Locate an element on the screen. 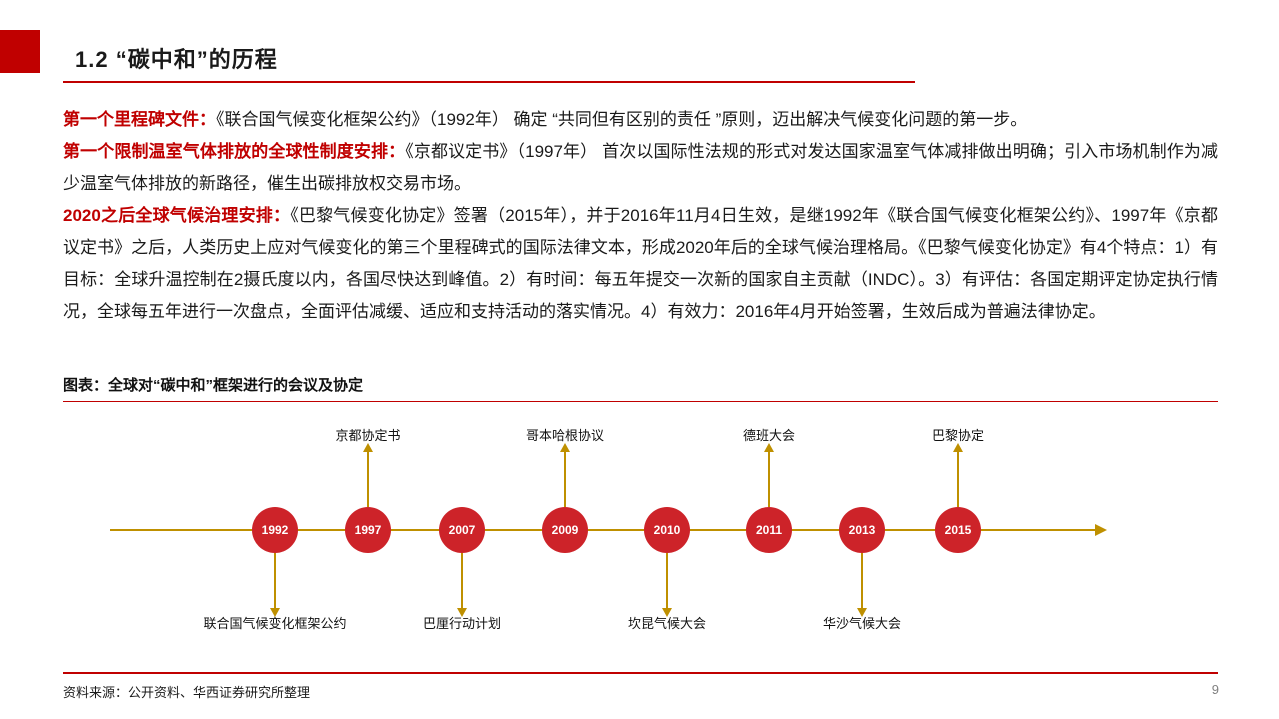 The image size is (1279, 719). timeline-year-marker: 2010 is located at coordinates (667, 530).